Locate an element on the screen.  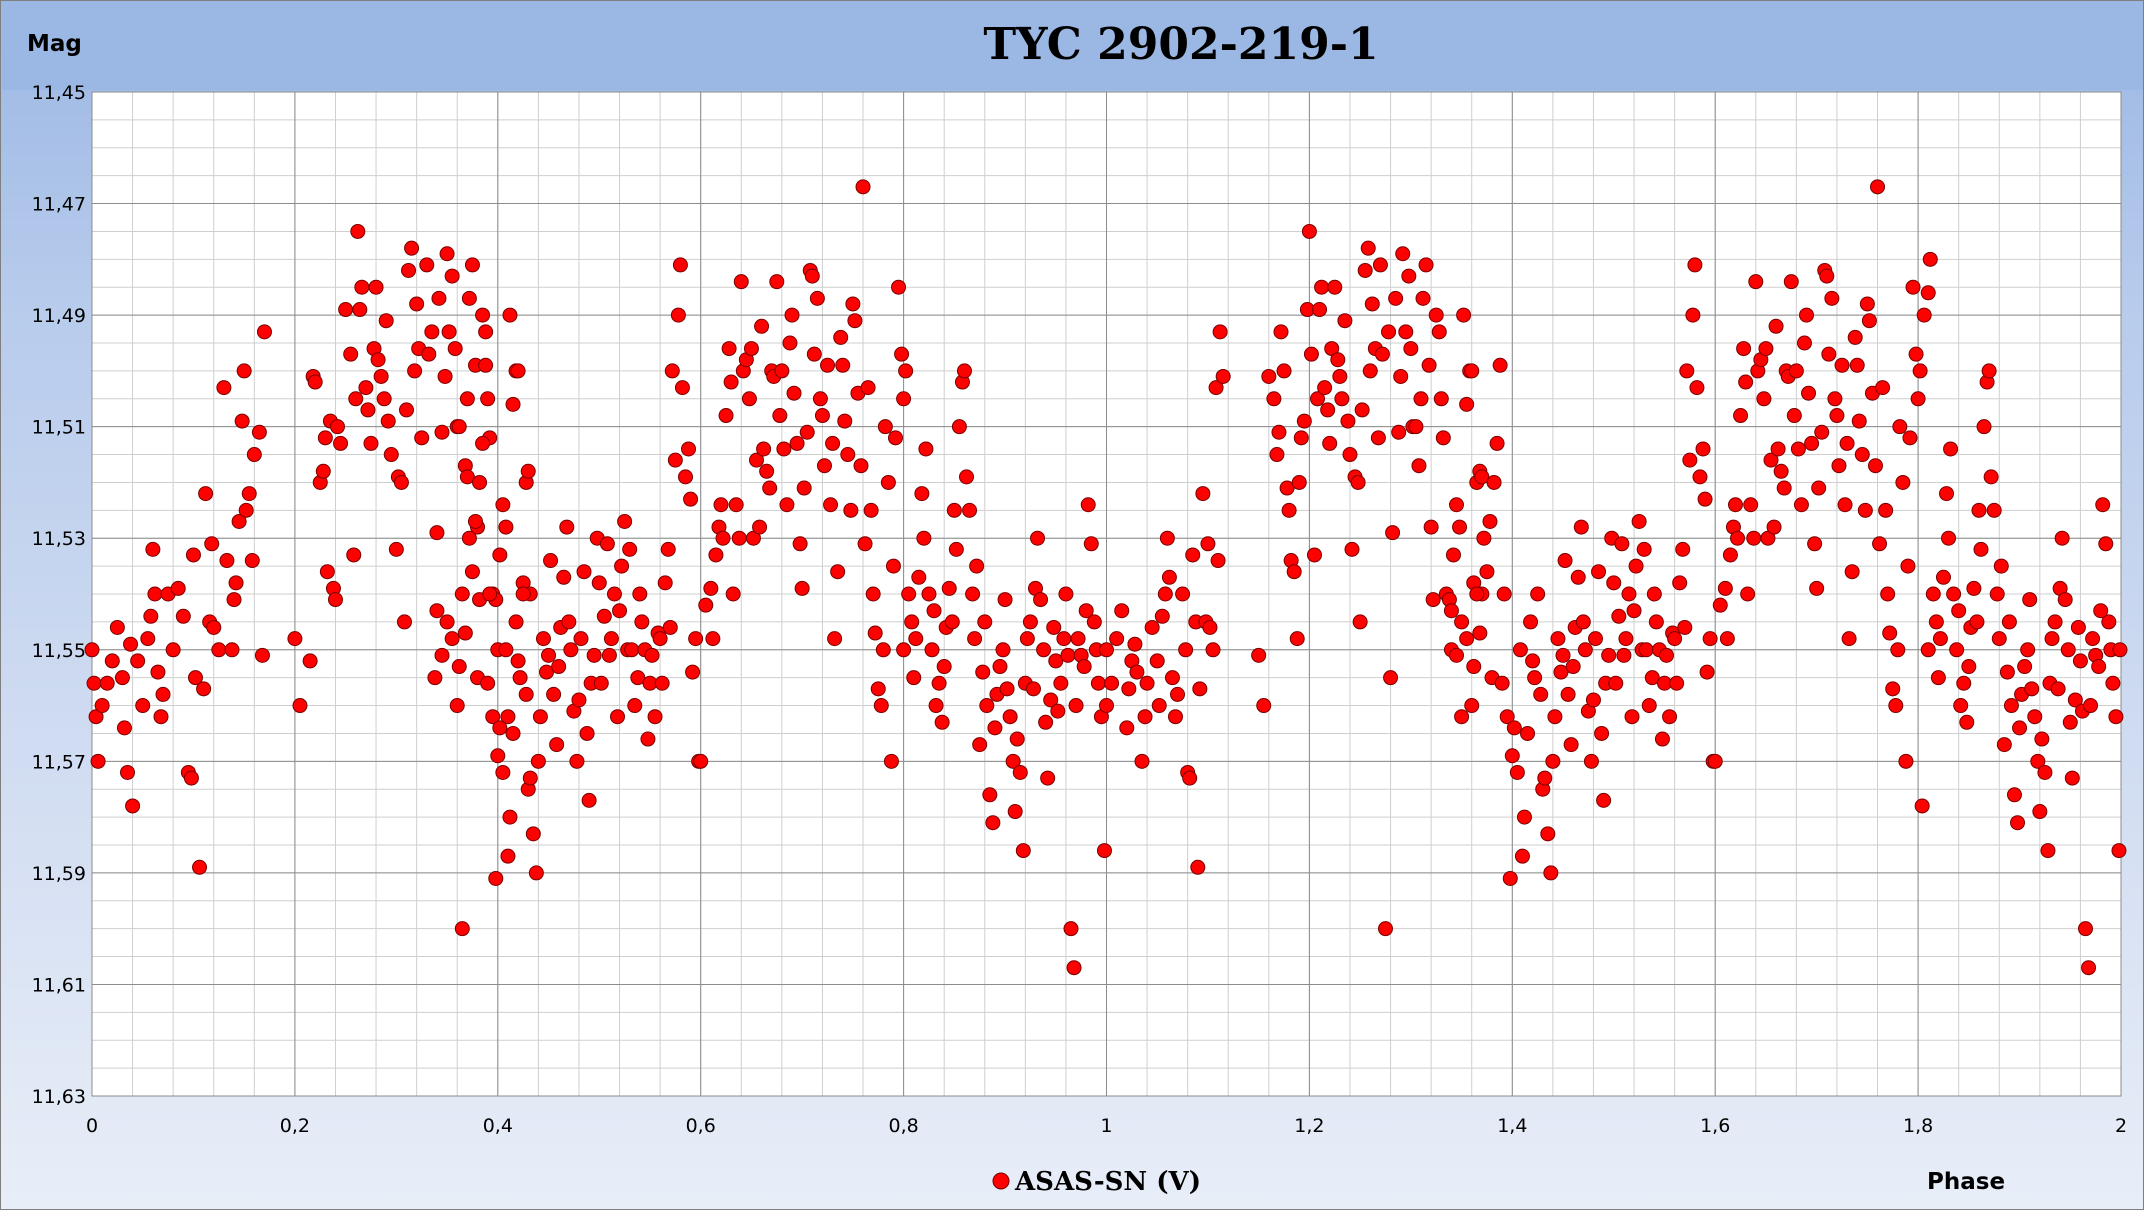
y-tick-label: 11,51 is located at coordinates (59, 428).